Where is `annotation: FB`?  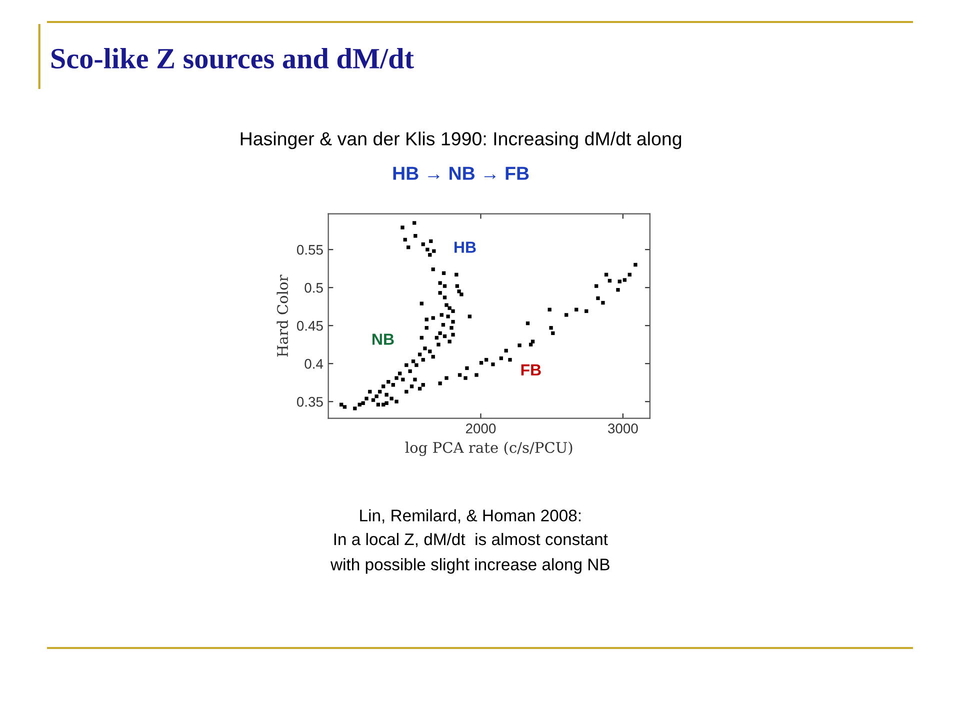 annotation: FB is located at coordinates (531, 370).